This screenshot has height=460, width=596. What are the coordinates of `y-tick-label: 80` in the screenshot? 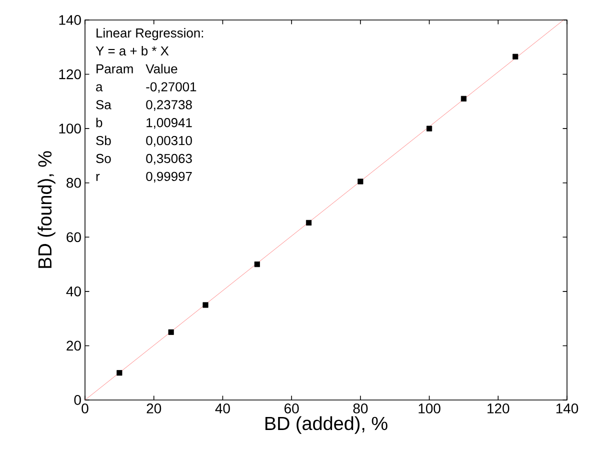 It's located at (73, 183).